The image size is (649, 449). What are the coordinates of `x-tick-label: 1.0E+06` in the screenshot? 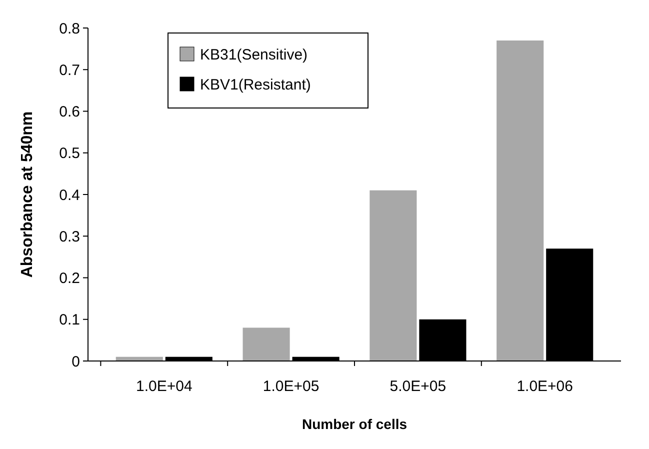 It's located at (545, 386).